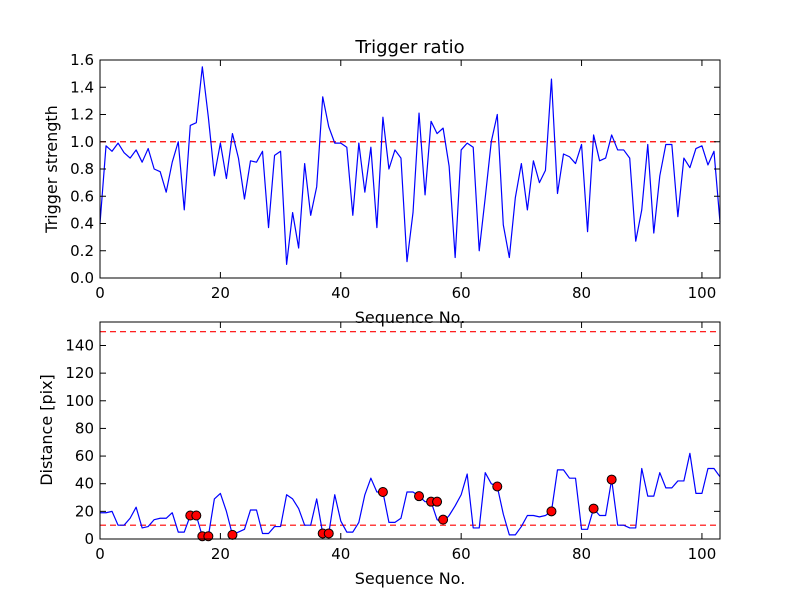 The height and width of the screenshot is (600, 800). What do you see at coordinates (82, 60) in the screenshot?
I see `y-tick-label: 1.6` at bounding box center [82, 60].